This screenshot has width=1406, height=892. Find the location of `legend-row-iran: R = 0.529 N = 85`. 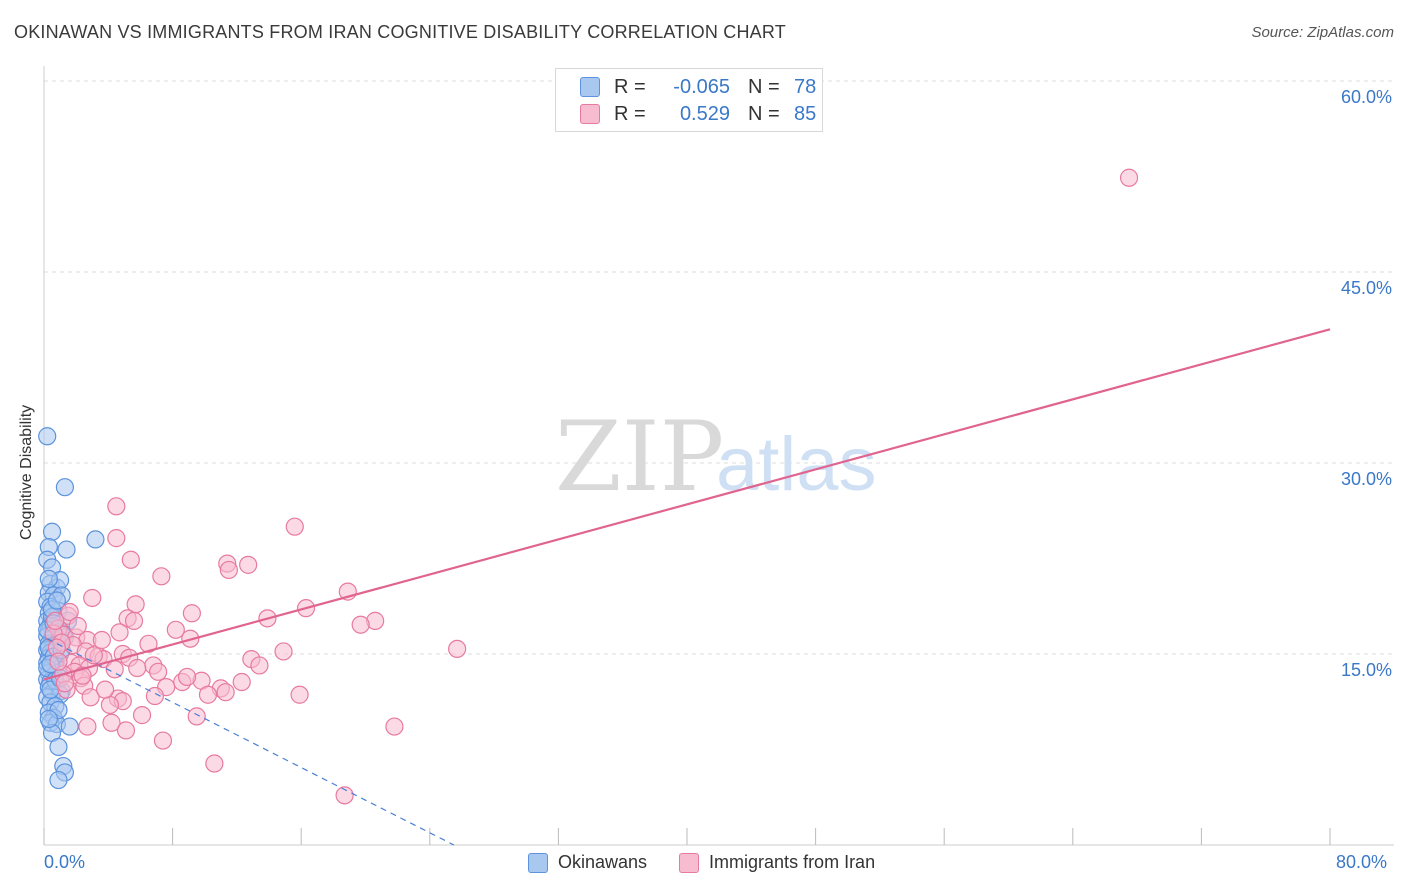

legend-row-iran: R = 0.529 N = 85 is located at coordinates (698, 114).